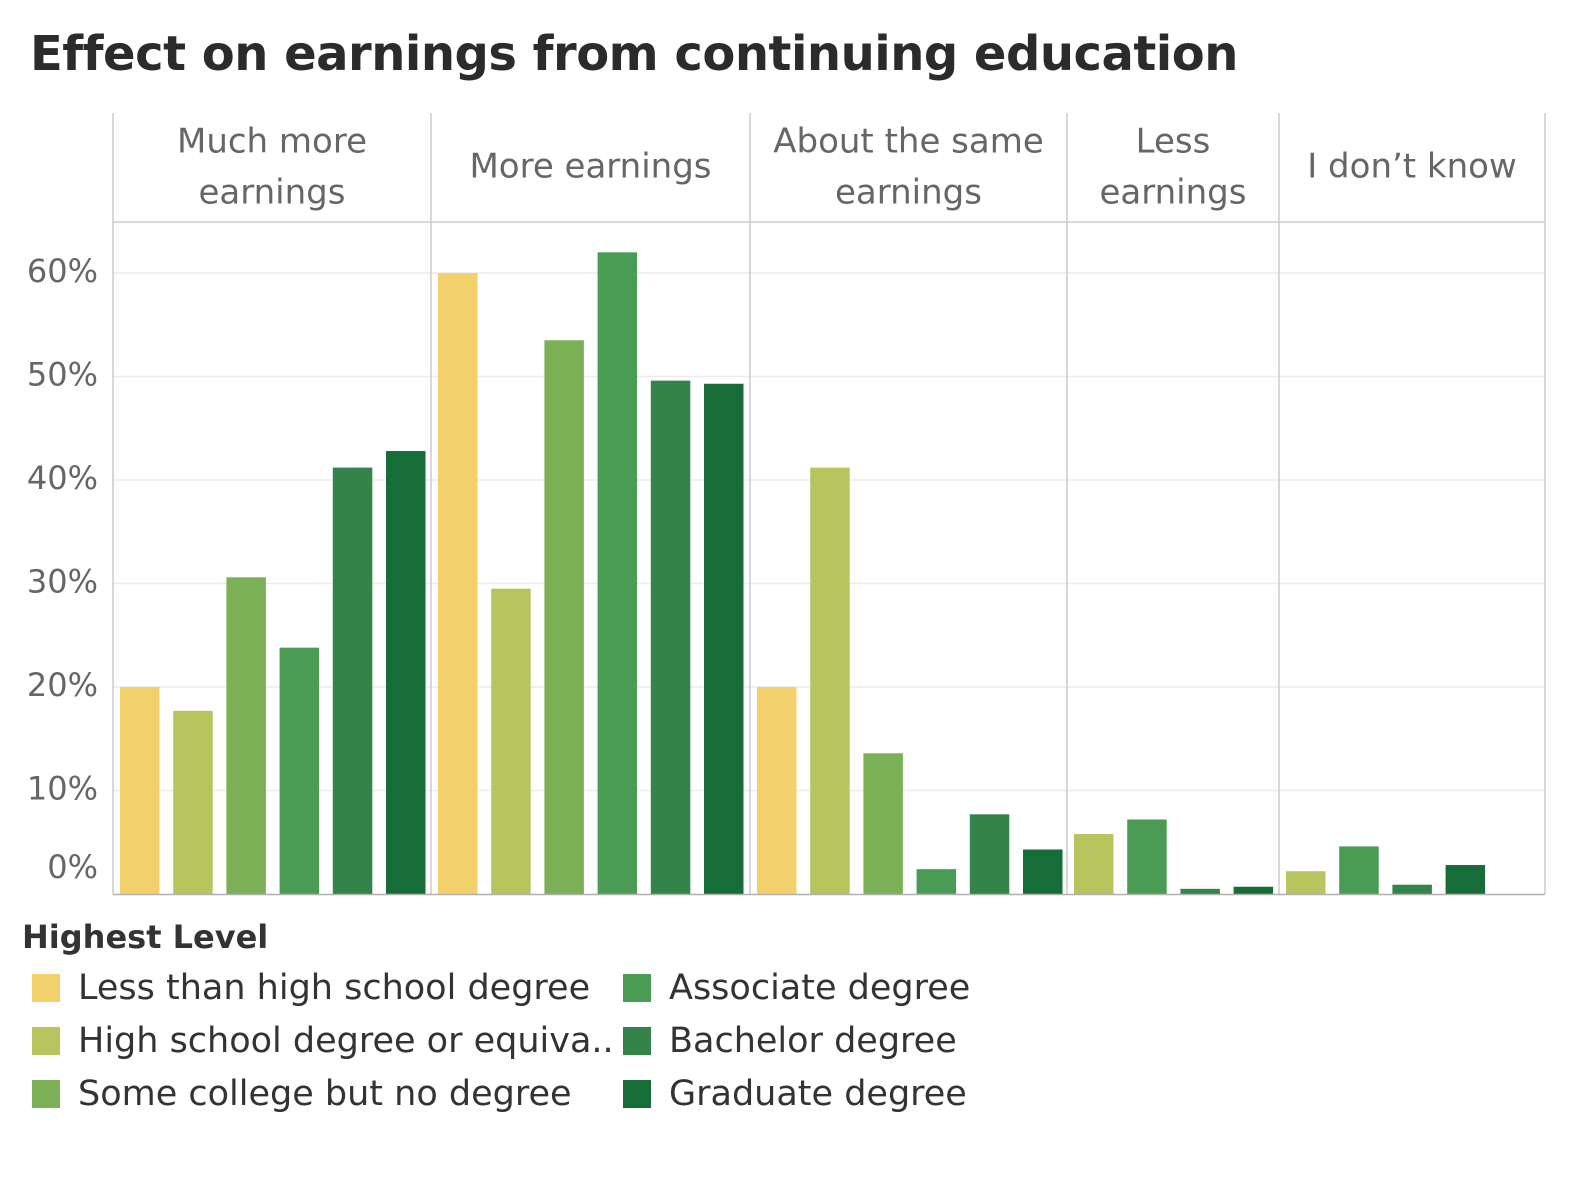  What do you see at coordinates (1173, 142) in the screenshot?
I see `panel-label: Less` at bounding box center [1173, 142].